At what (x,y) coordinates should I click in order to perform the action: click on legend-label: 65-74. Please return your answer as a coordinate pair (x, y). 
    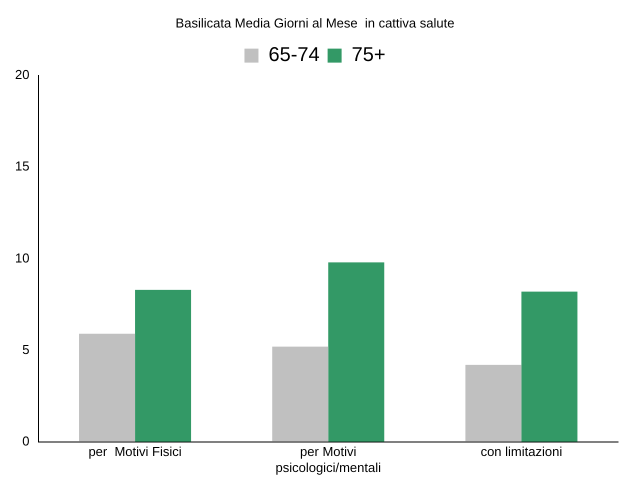
    Looking at the image, I should click on (294, 55).